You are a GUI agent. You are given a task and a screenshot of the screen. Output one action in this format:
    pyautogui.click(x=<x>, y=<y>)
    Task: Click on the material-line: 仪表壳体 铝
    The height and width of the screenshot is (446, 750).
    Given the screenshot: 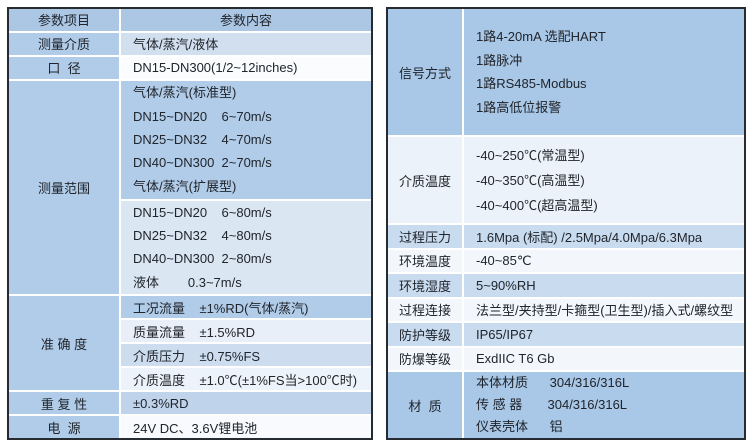 What is the action you would take?
    pyautogui.click(x=519, y=426)
    